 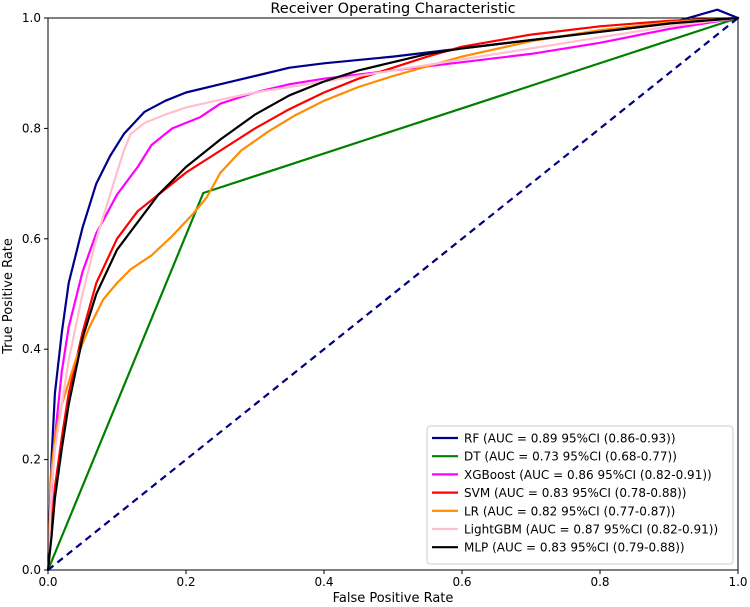 What do you see at coordinates (31, 460) in the screenshot?
I see `y-tick-label: 0.2` at bounding box center [31, 460].